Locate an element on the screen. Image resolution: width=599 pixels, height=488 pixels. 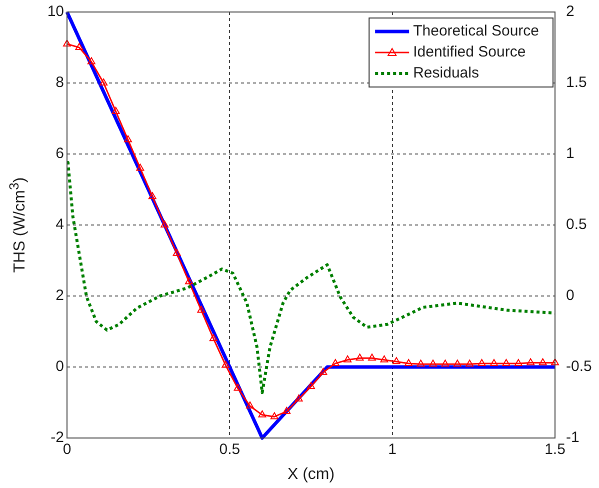
y2-tick-label: 1.5 is located at coordinates (576, 83).